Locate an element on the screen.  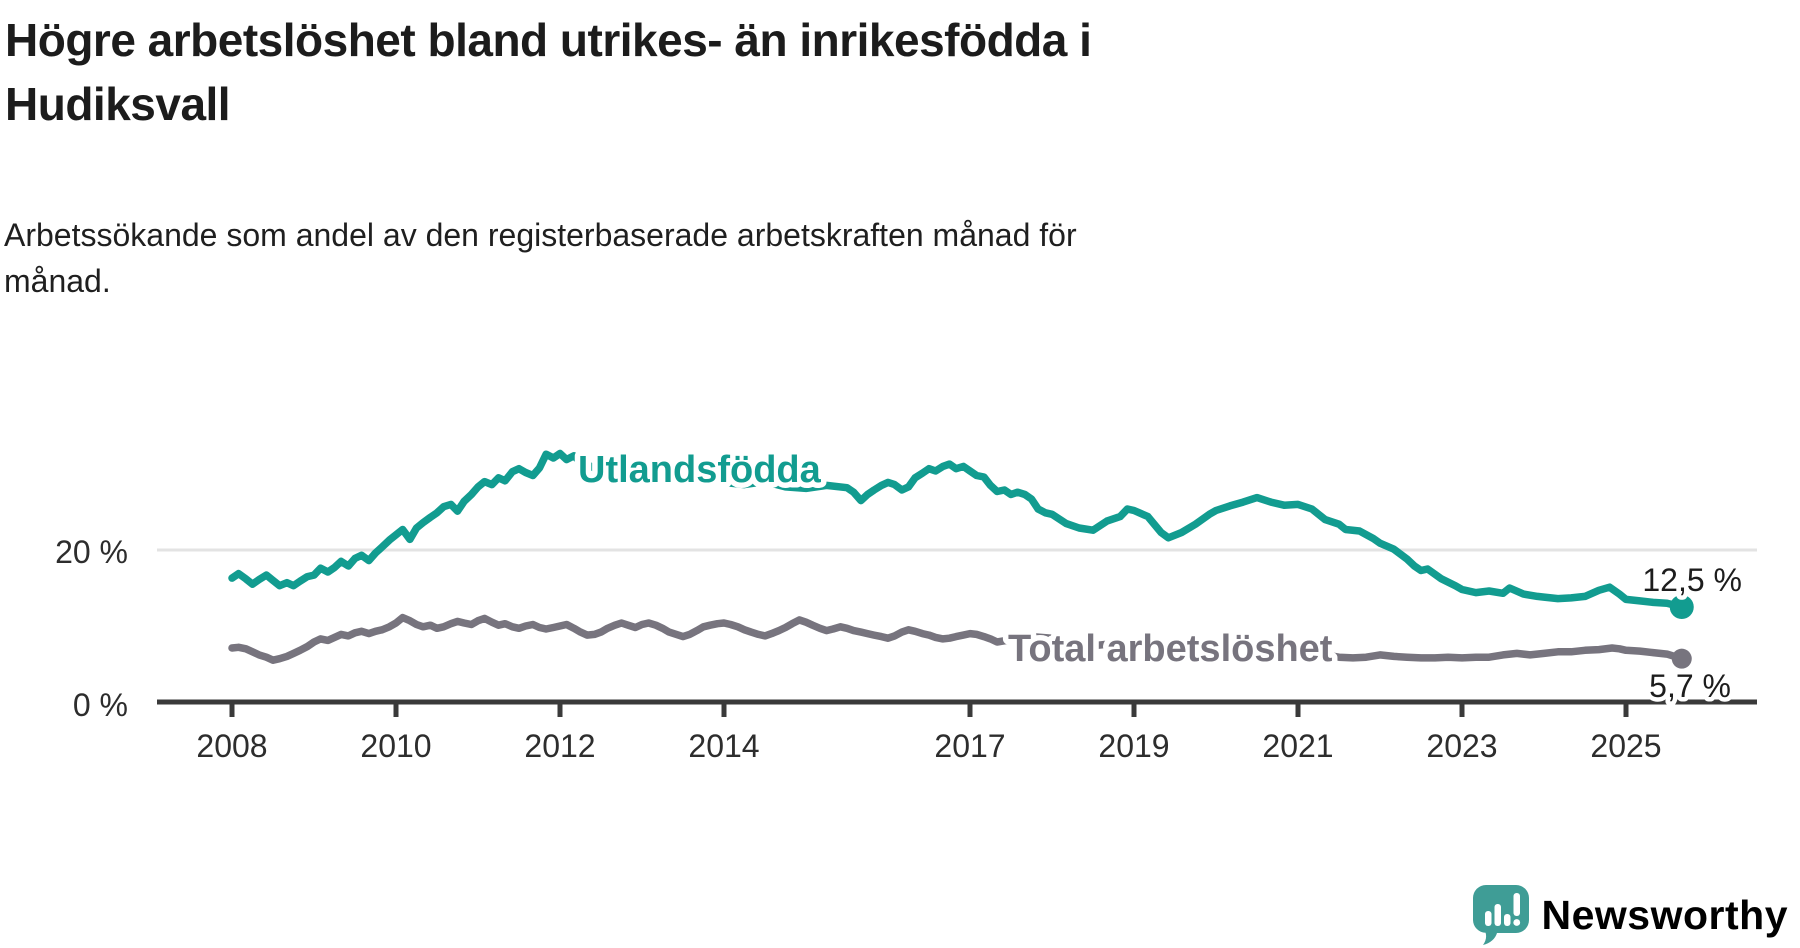
x-axis-label-2010: 2010 is located at coordinates (395, 746).